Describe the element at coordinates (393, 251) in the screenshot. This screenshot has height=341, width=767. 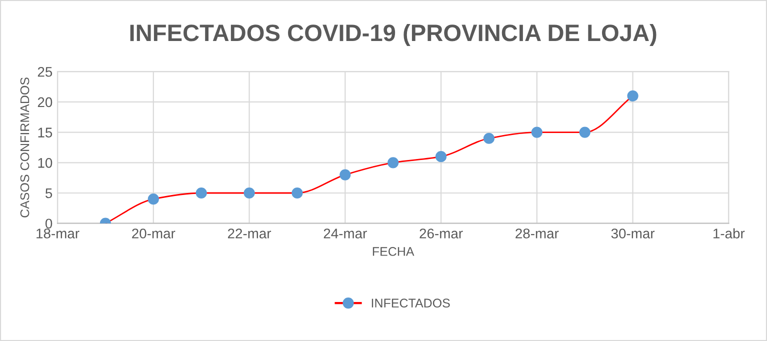
I see `x-axis-title: FECHA` at that location.